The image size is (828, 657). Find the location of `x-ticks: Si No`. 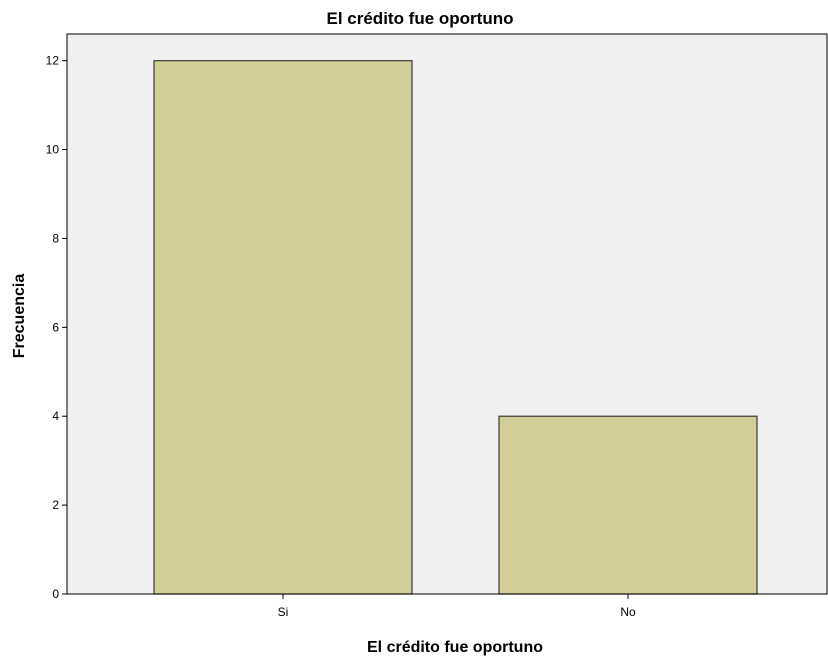

x-ticks: Si No is located at coordinates (457, 606).